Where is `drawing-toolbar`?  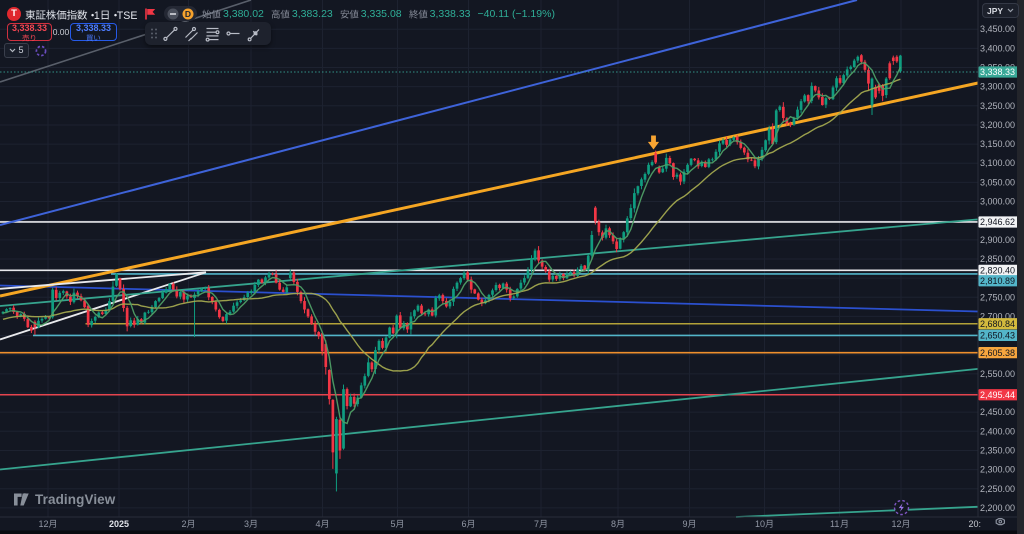 drawing-toolbar is located at coordinates (208, 33).